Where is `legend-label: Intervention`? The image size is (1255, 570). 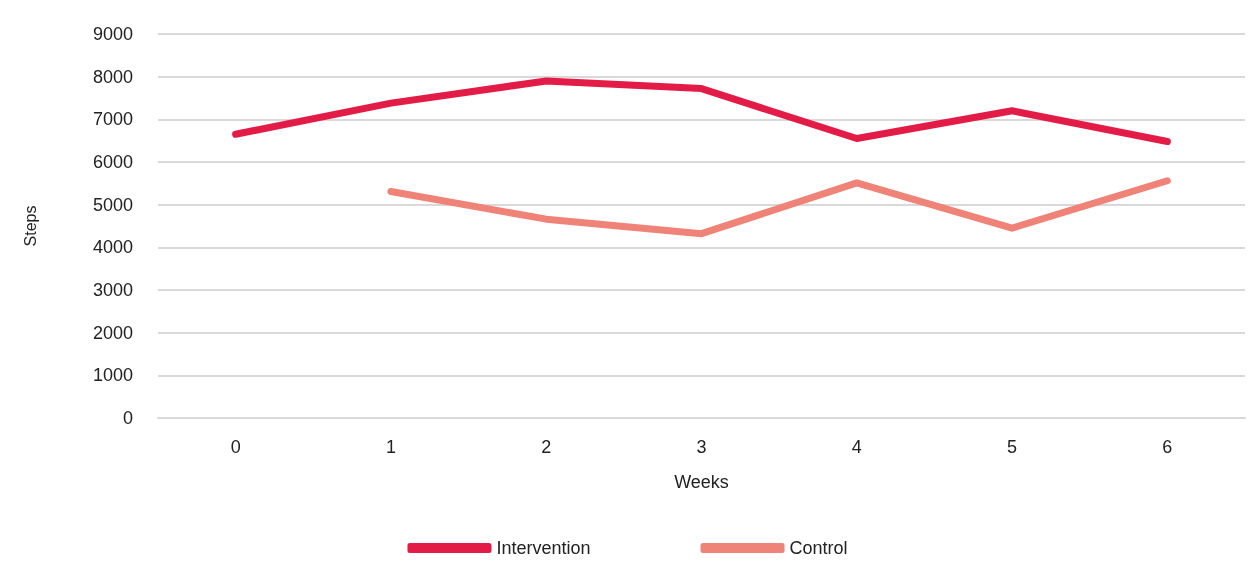
legend-label: Intervention is located at coordinates (543, 548).